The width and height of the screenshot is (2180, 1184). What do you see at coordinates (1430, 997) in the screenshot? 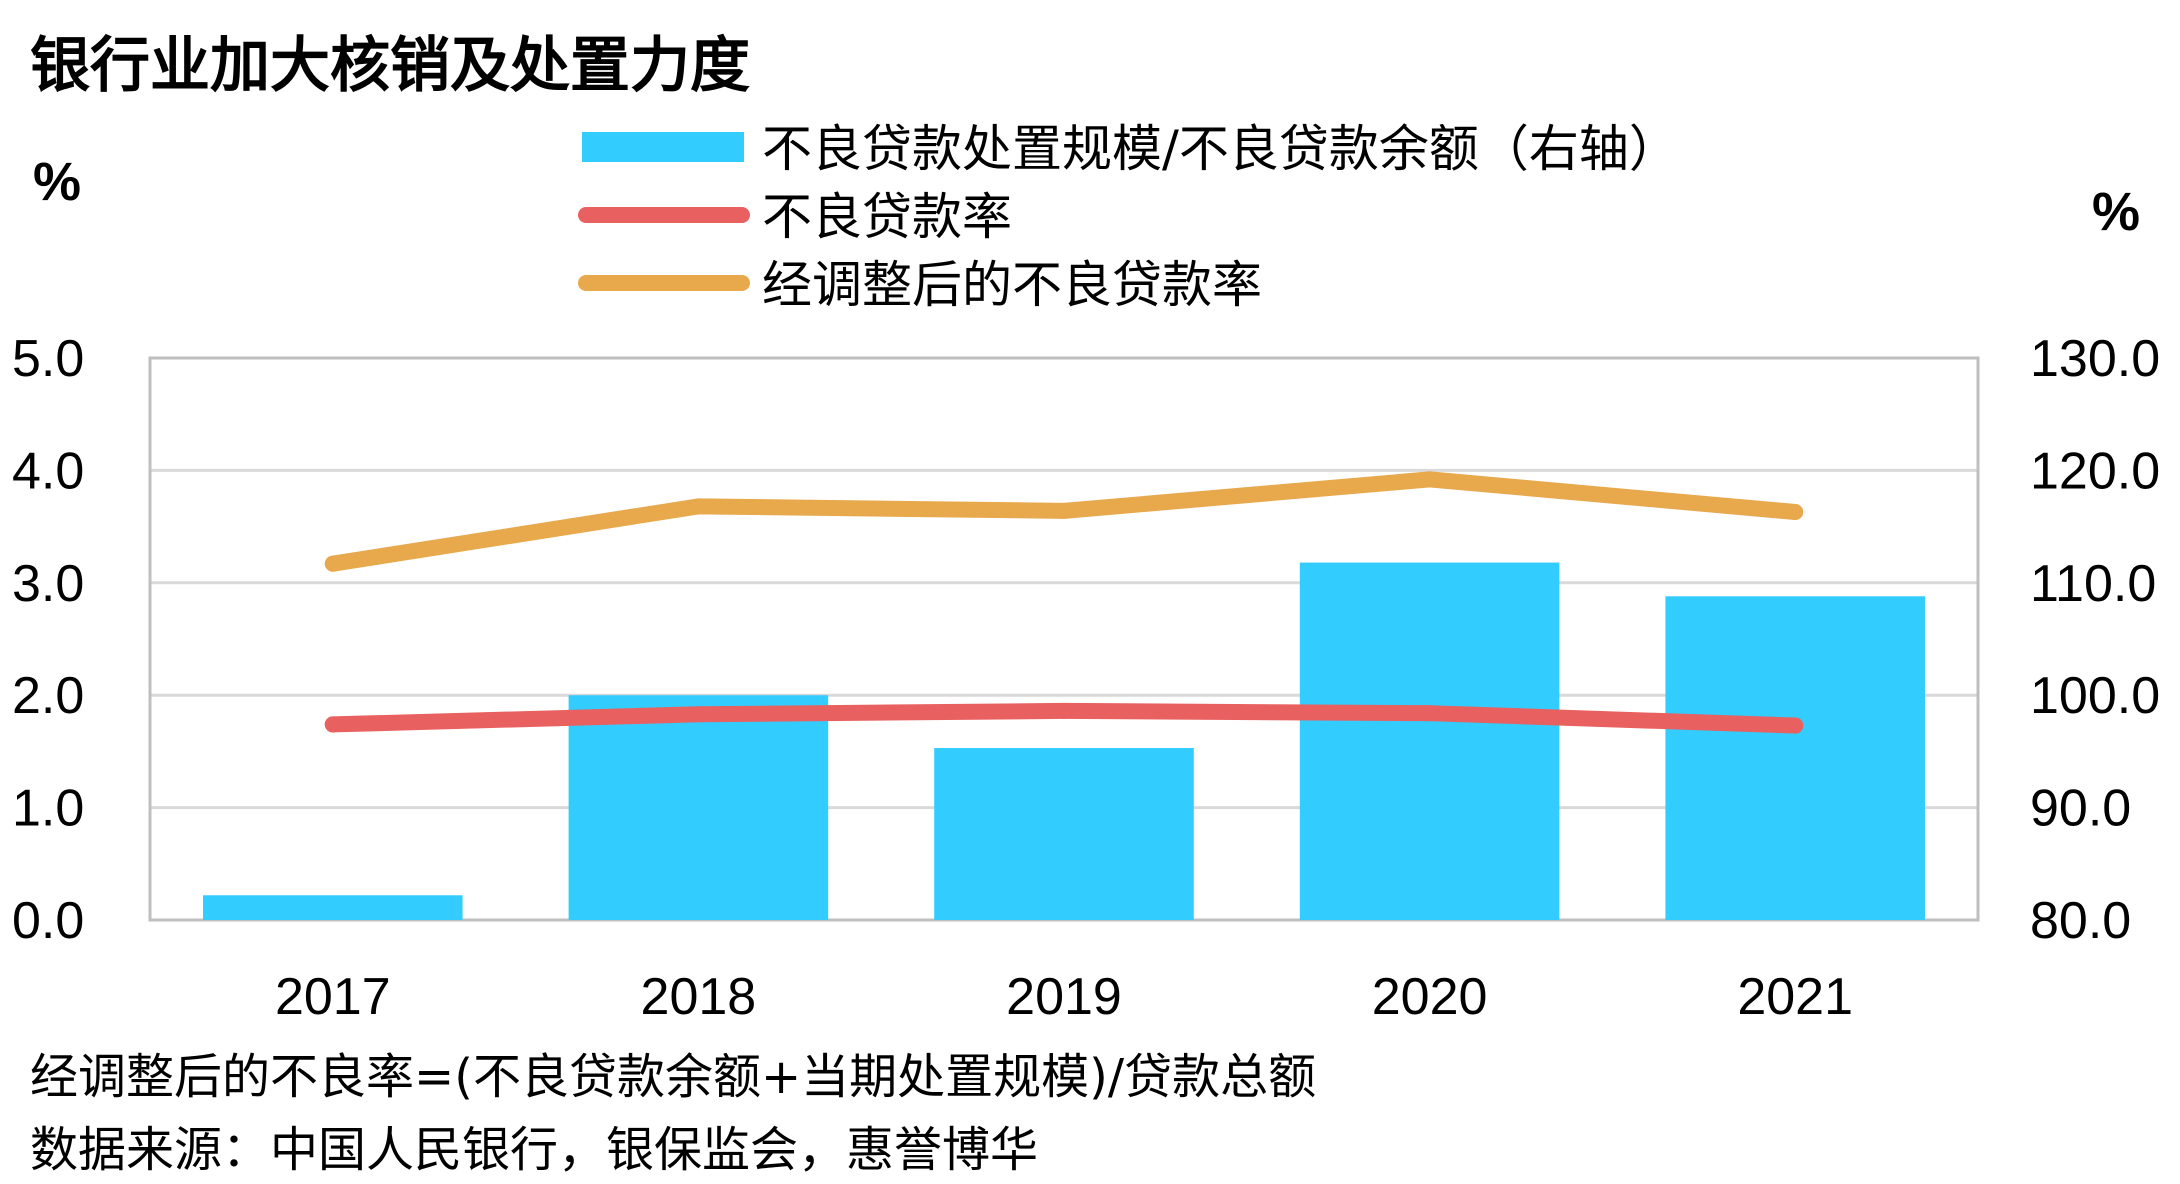
I see `x-tick-label: 2020` at bounding box center [1430, 997].